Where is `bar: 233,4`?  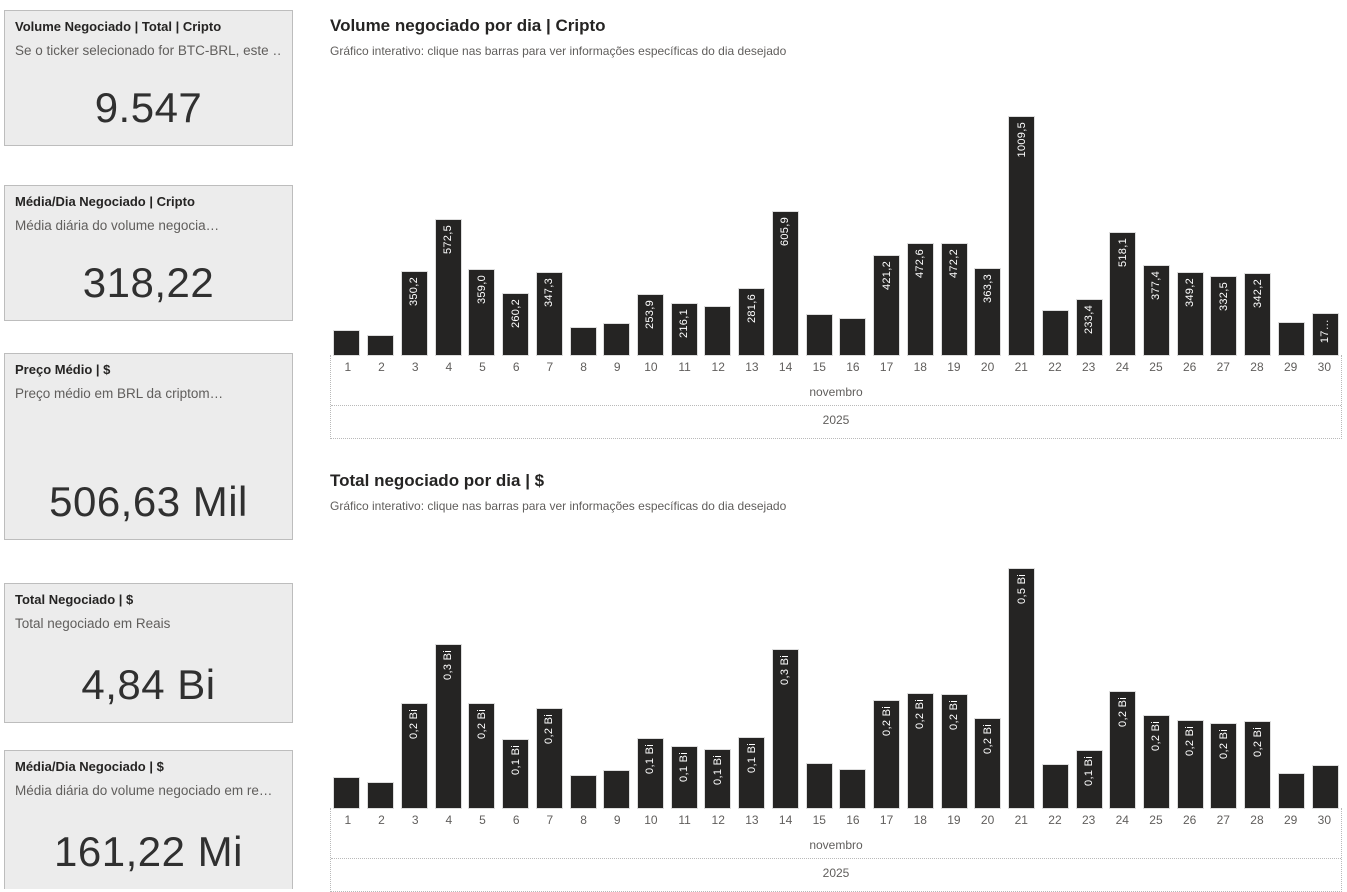 bar: 233,4 is located at coordinates (1089, 327).